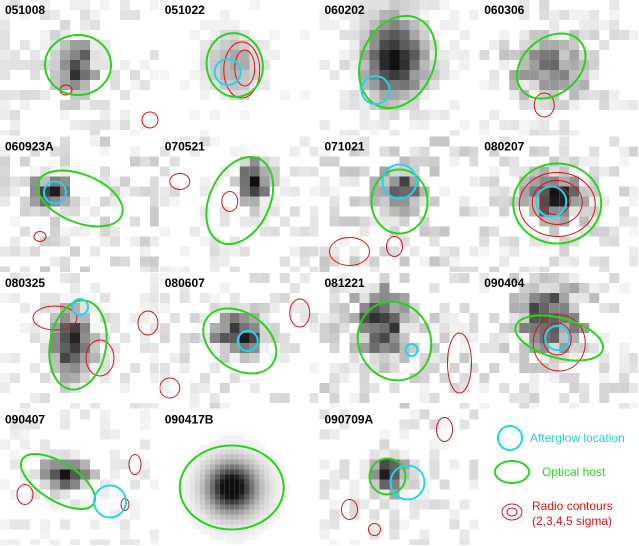 Image resolution: width=639 pixels, height=546 pixels. What do you see at coordinates (227, 479) in the screenshot?
I see `panel: 090417B` at bounding box center [227, 479].